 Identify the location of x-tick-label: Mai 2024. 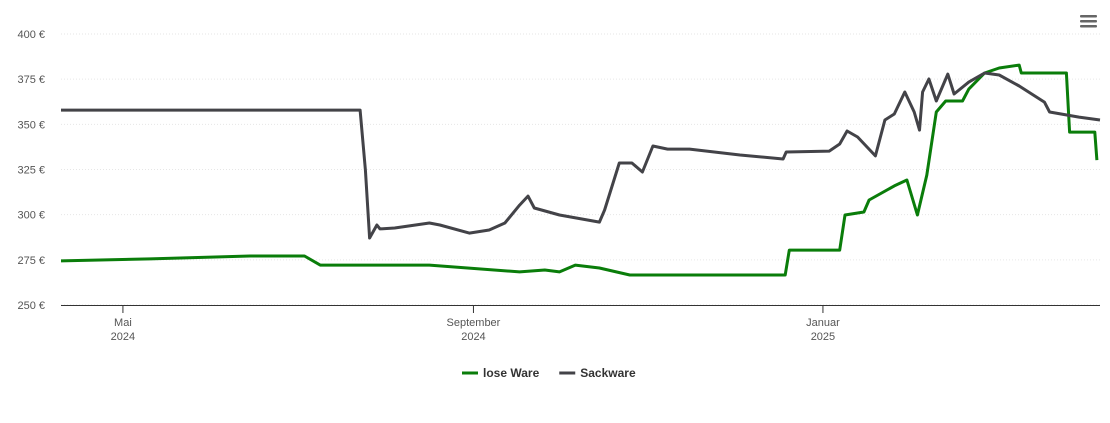
(123, 330).